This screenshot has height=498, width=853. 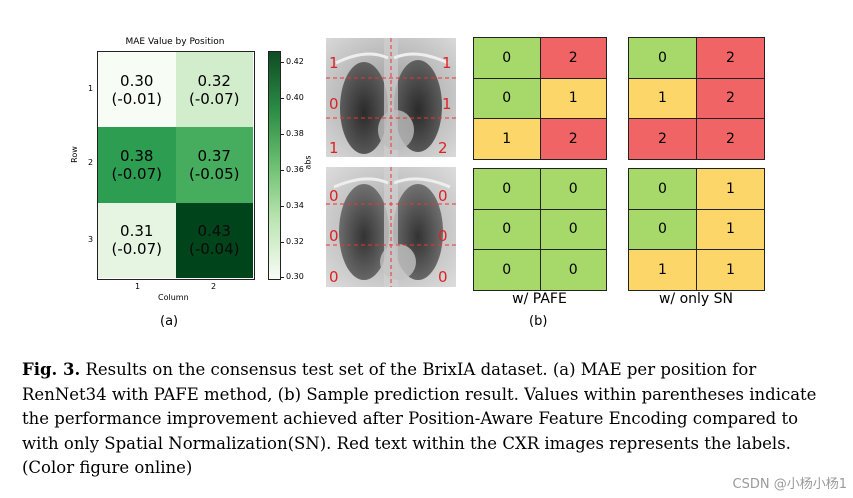 I want to click on sn-bottom-cell-r2c1: 0, so click(x=662, y=229).